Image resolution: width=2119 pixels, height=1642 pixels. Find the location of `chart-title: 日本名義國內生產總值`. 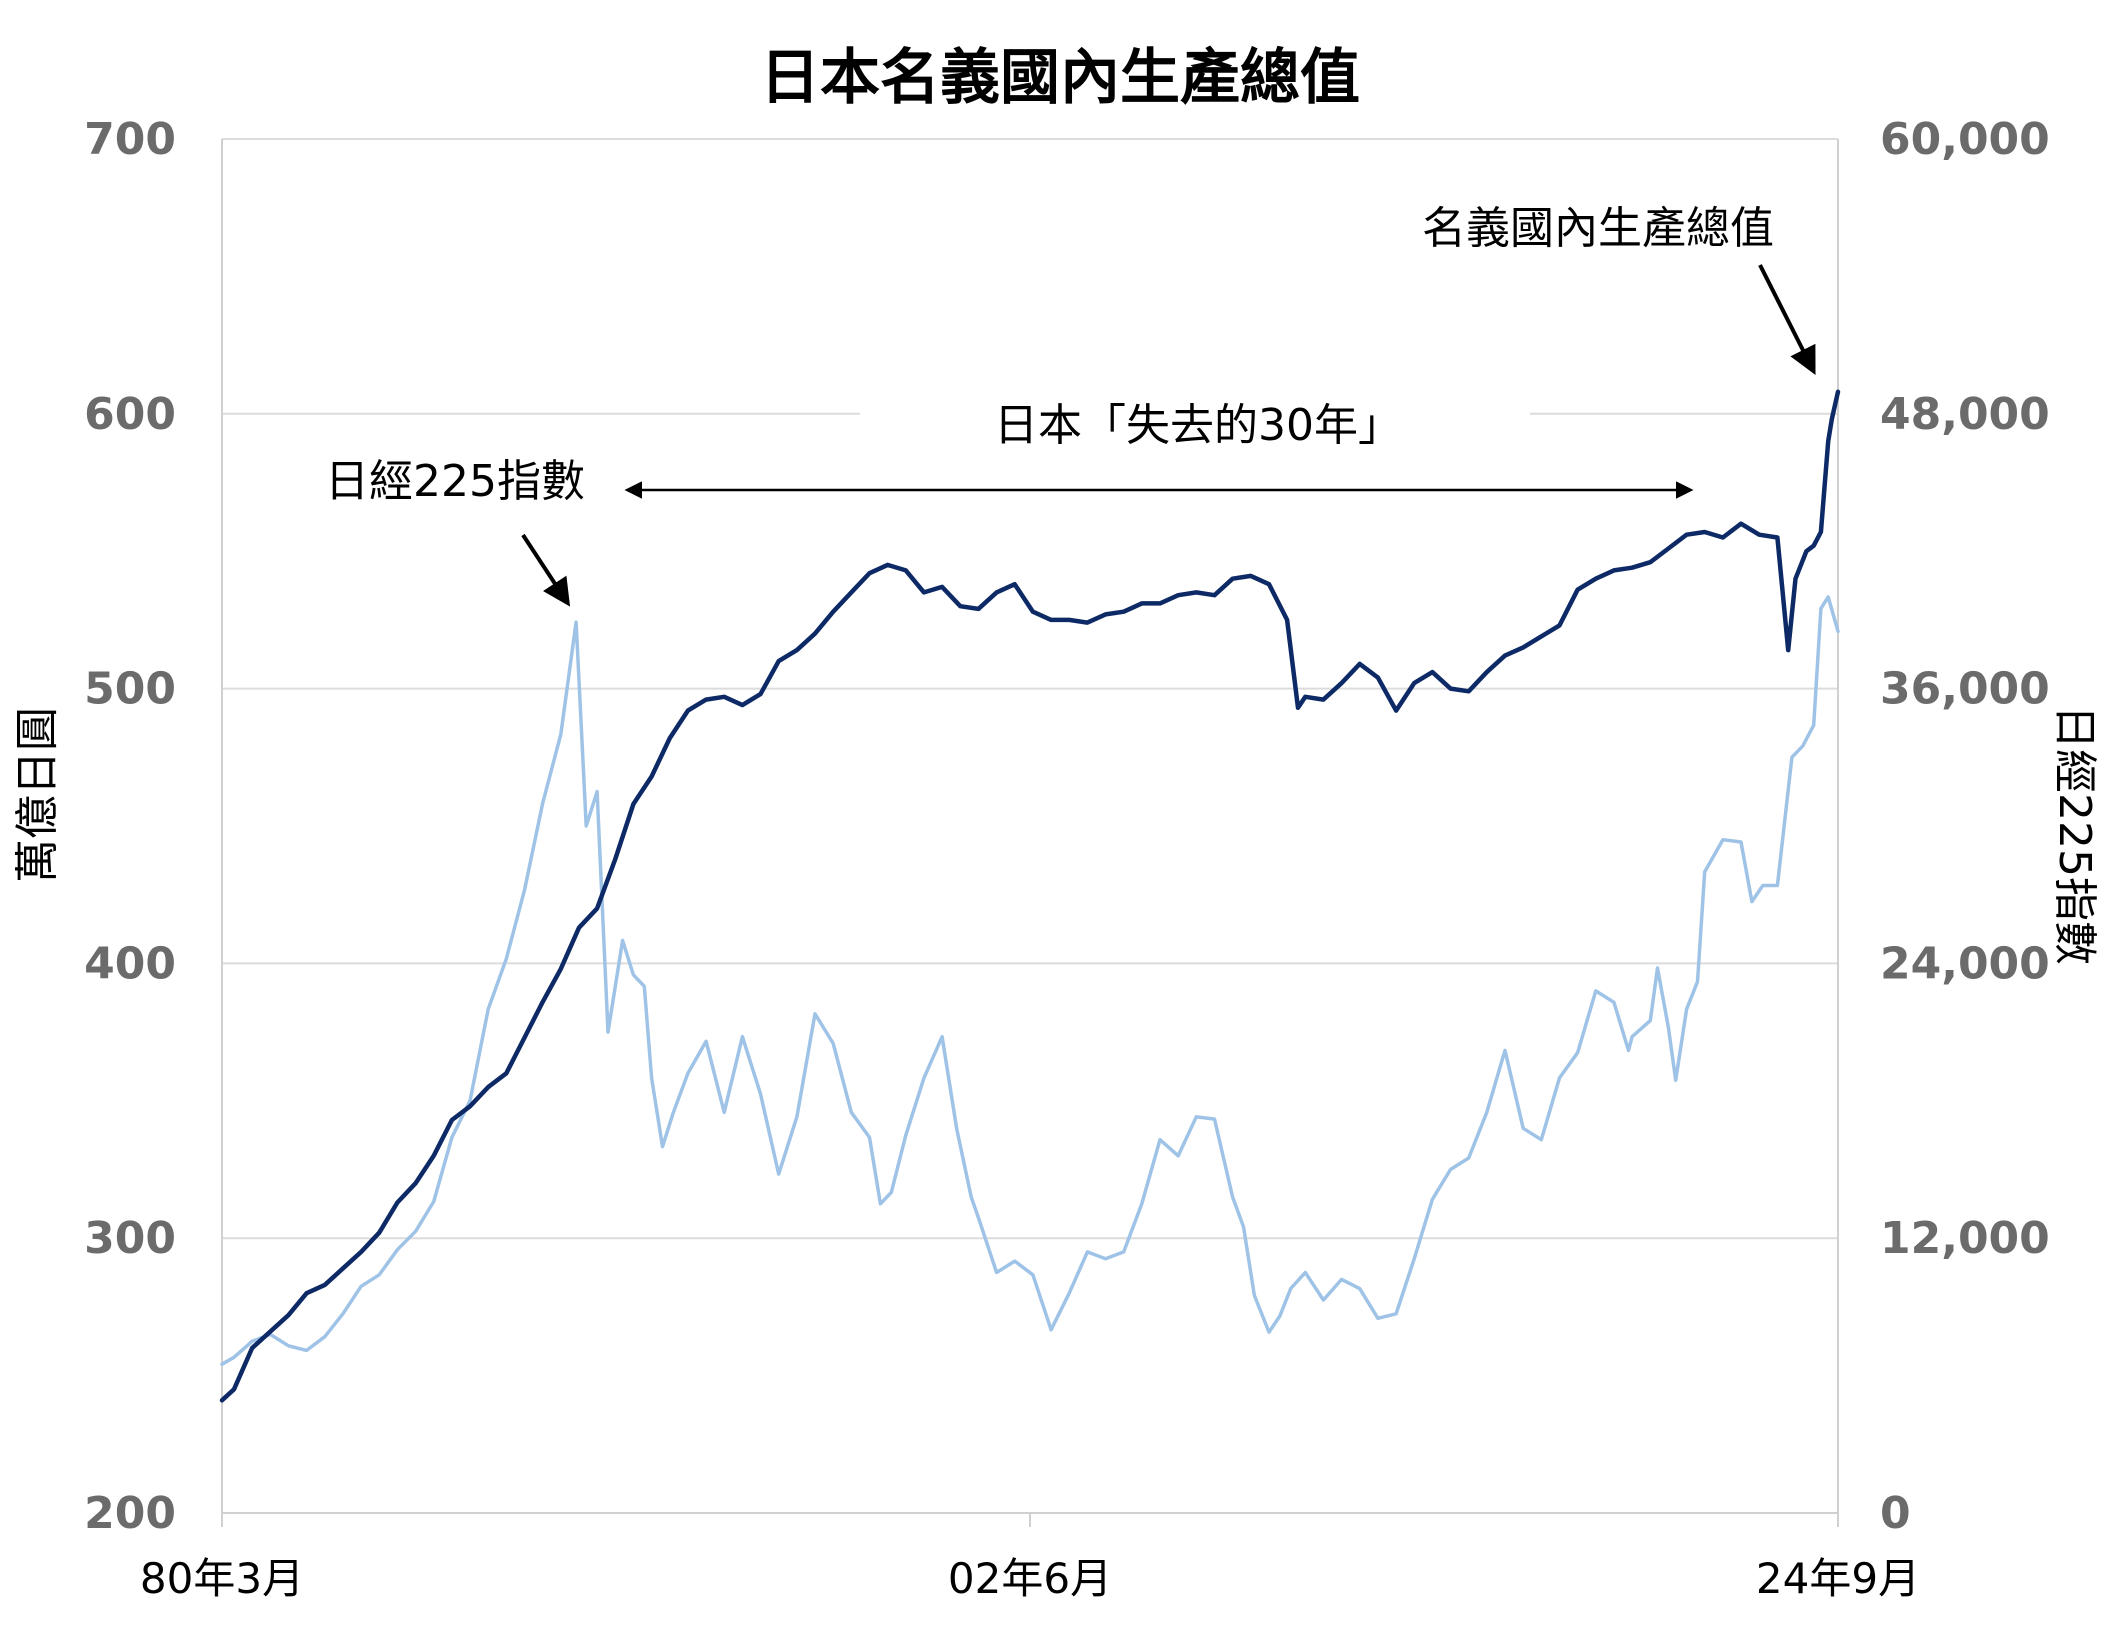

chart-title: 日本名義國內生產總值 is located at coordinates (1060, 78).